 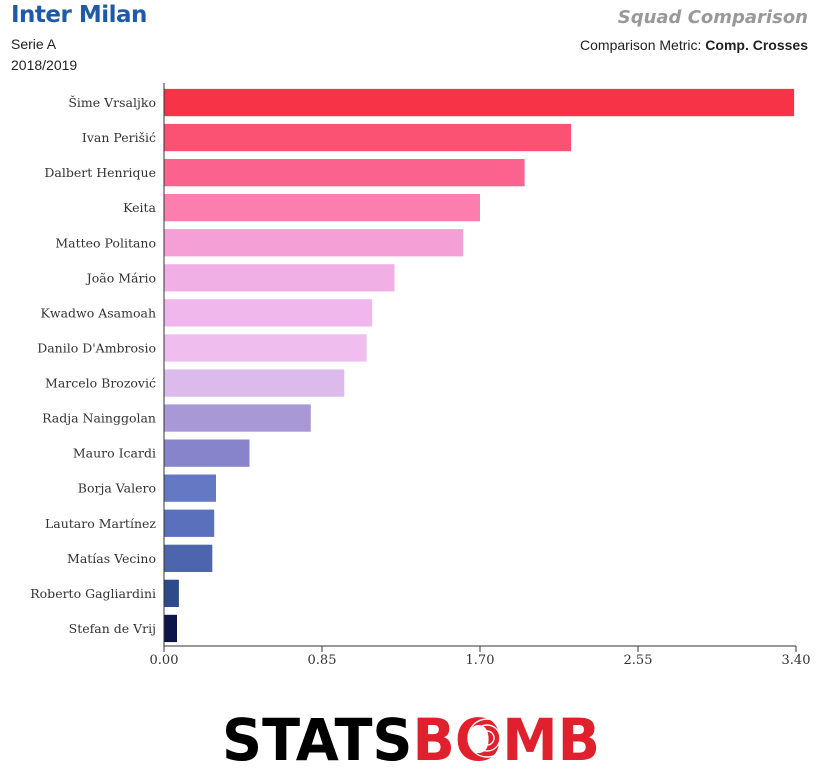 I want to click on category-label: Dalbert Henrique, so click(x=100, y=172).